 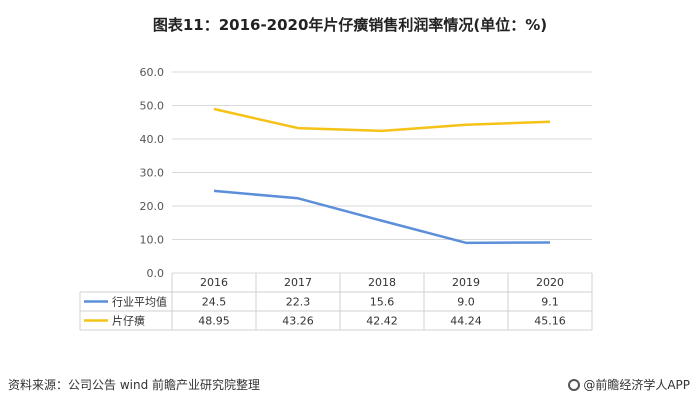 What do you see at coordinates (636, 385) in the screenshot?
I see `brand-text: @前瞻经济学人APP` at bounding box center [636, 385].